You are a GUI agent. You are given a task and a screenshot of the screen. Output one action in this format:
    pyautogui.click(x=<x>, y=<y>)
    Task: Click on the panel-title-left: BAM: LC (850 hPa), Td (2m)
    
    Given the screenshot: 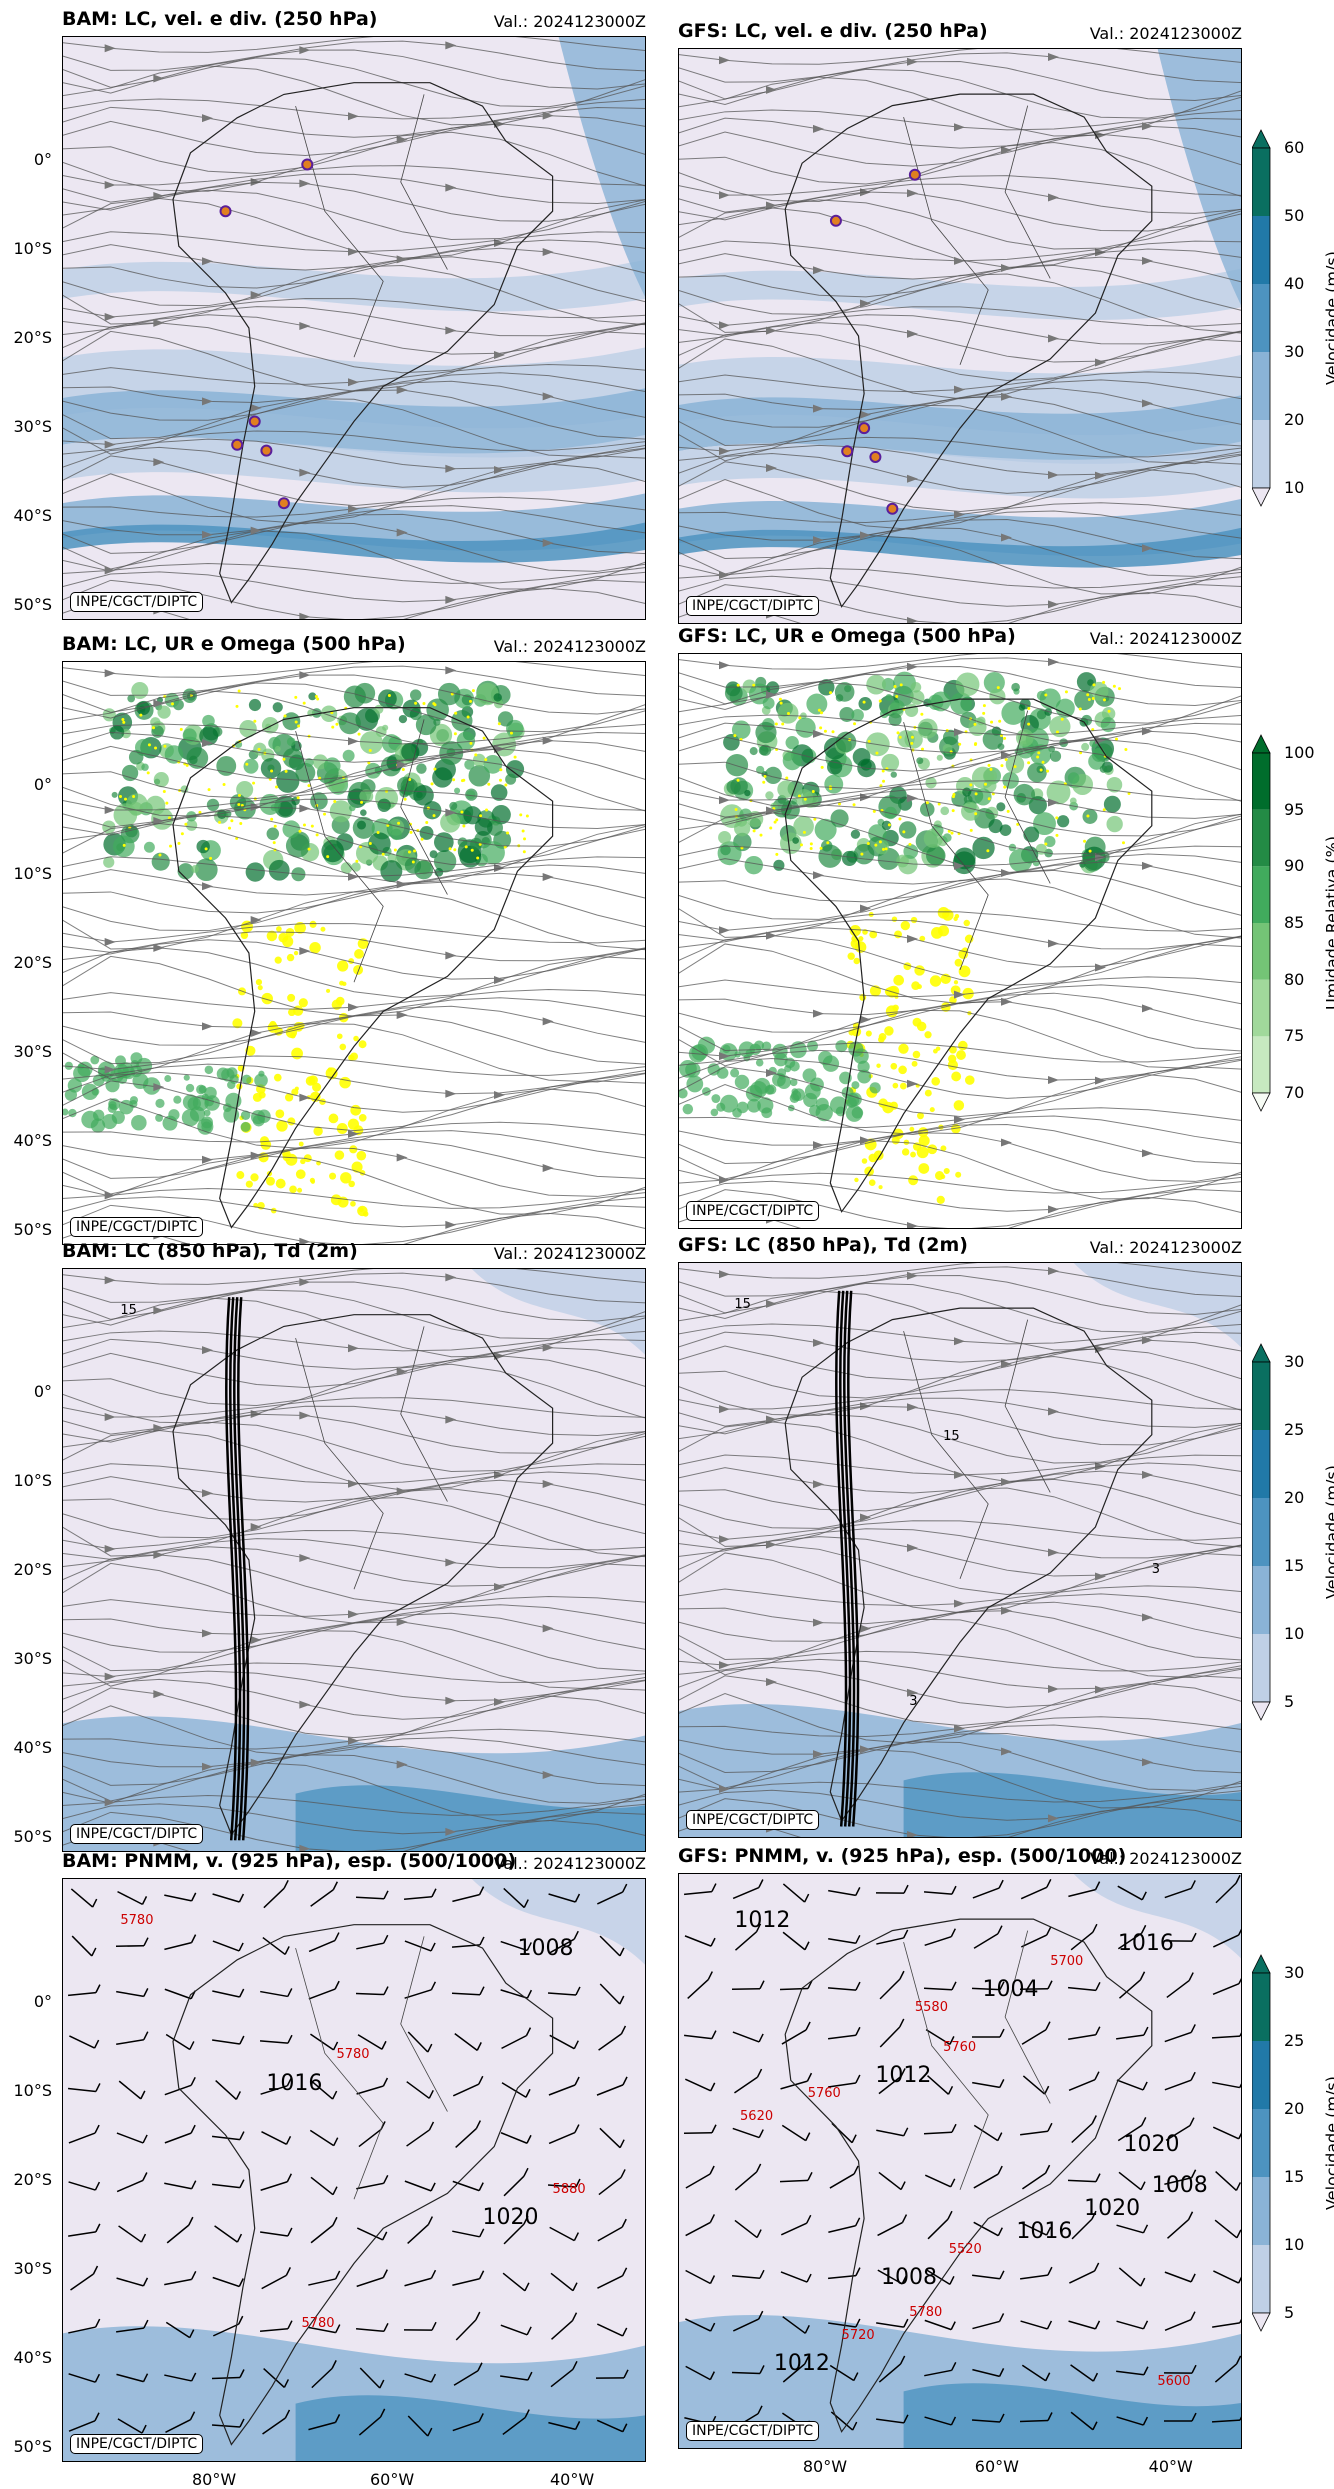 What is the action you would take?
    pyautogui.click(x=210, y=1251)
    